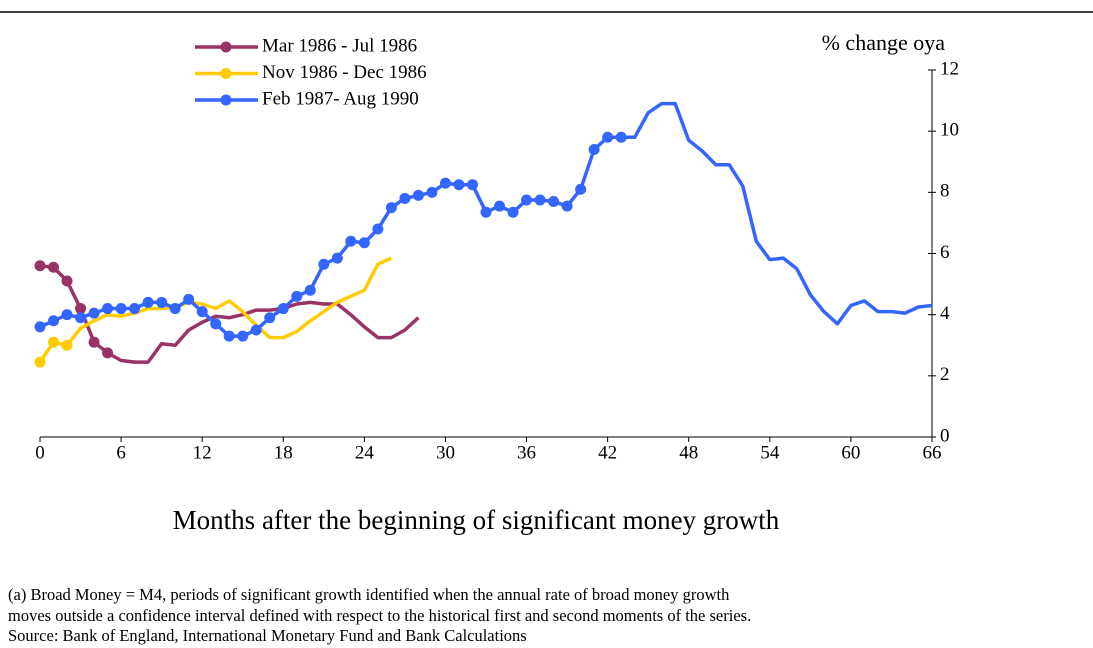 Image resolution: width=1093 pixels, height=648 pixels. I want to click on y-tick-label: 4, so click(945, 313).